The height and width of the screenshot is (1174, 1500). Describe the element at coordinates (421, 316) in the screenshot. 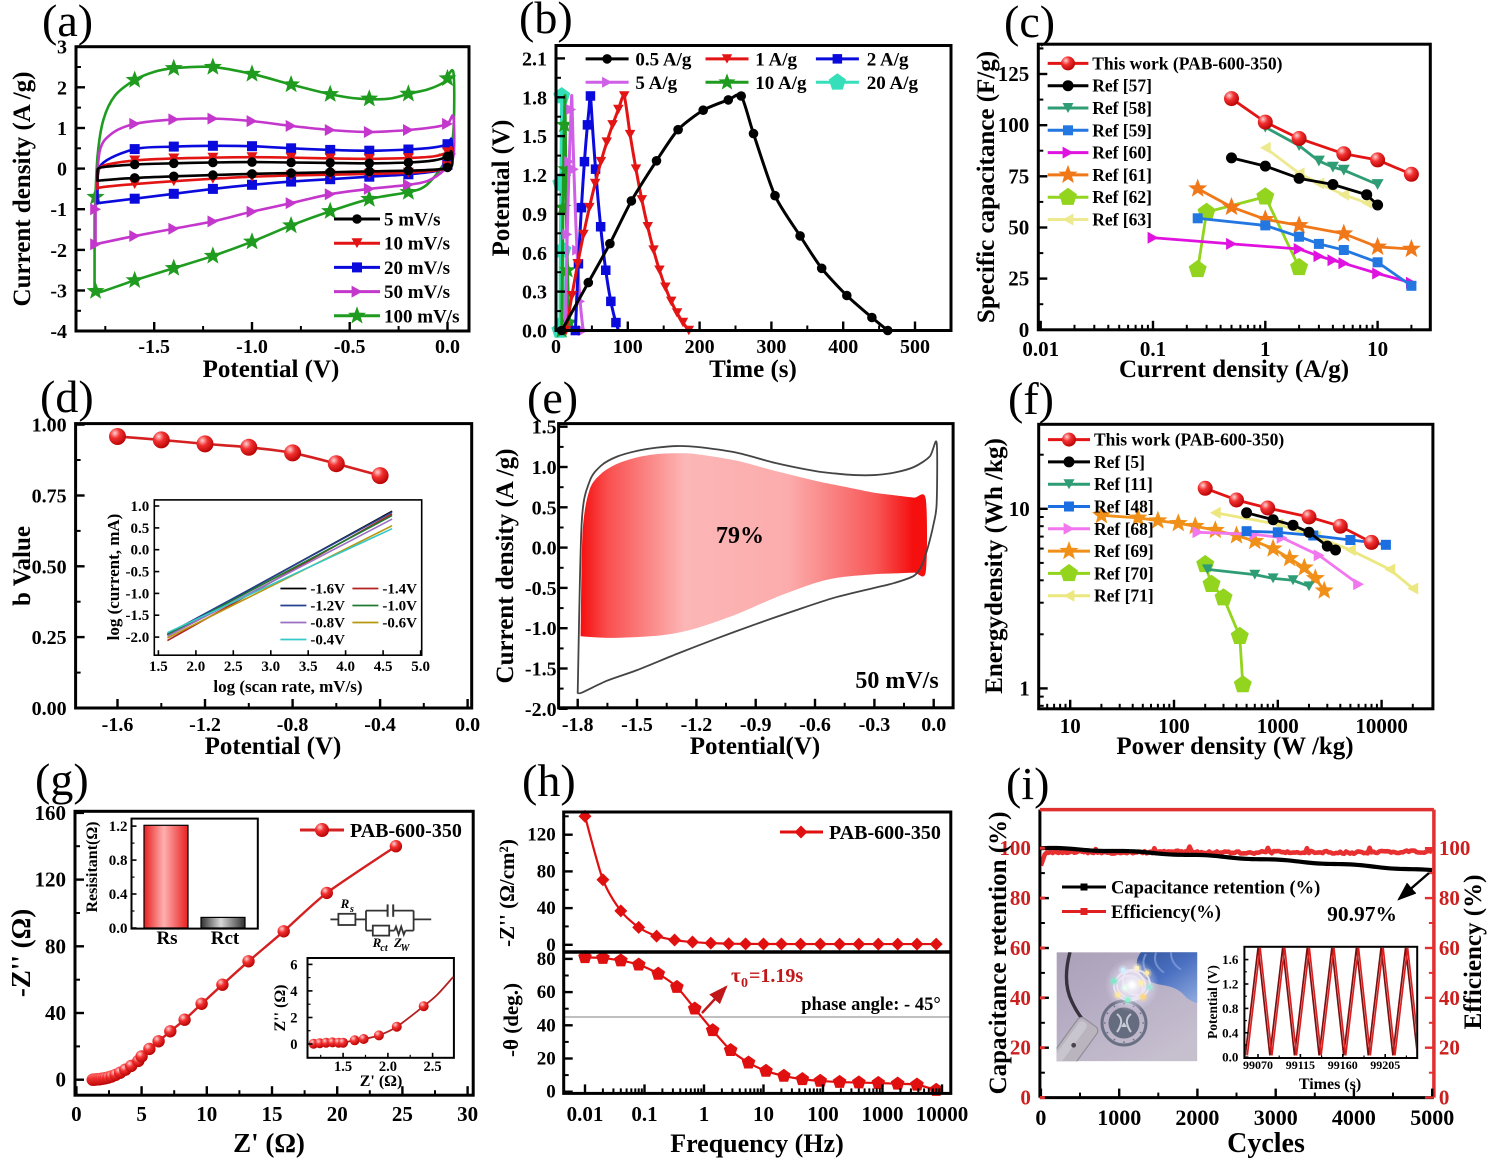

I see `svg-text: 100 mV/s` at that location.